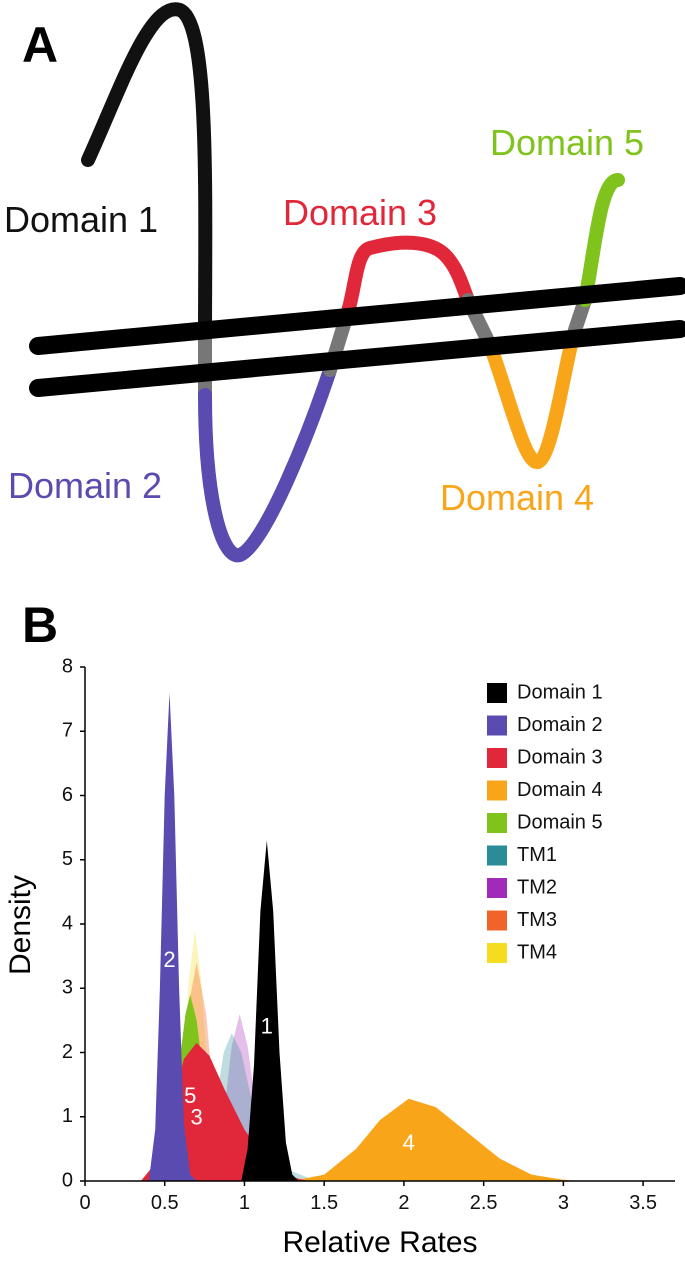 This screenshot has height=1261, width=685. What do you see at coordinates (165, 1203) in the screenshot?
I see `x-tick-label: 0.5` at bounding box center [165, 1203].